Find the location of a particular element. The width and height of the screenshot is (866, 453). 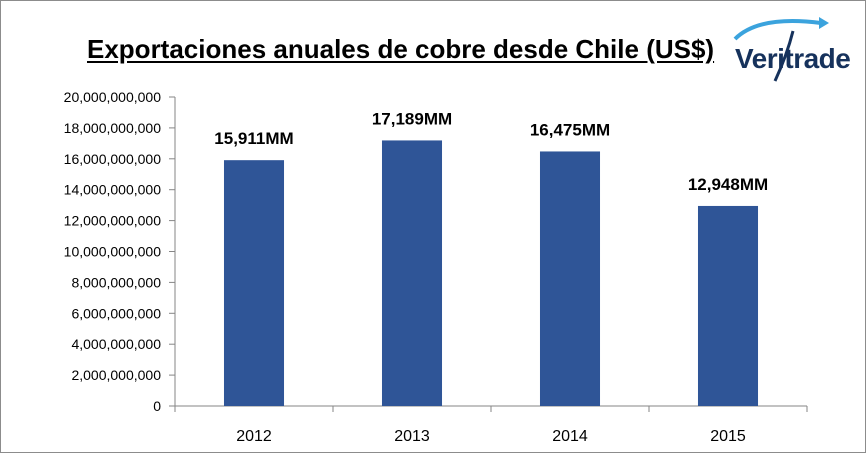

y-tick-label: 6,000,000,000 is located at coordinates (116, 313).